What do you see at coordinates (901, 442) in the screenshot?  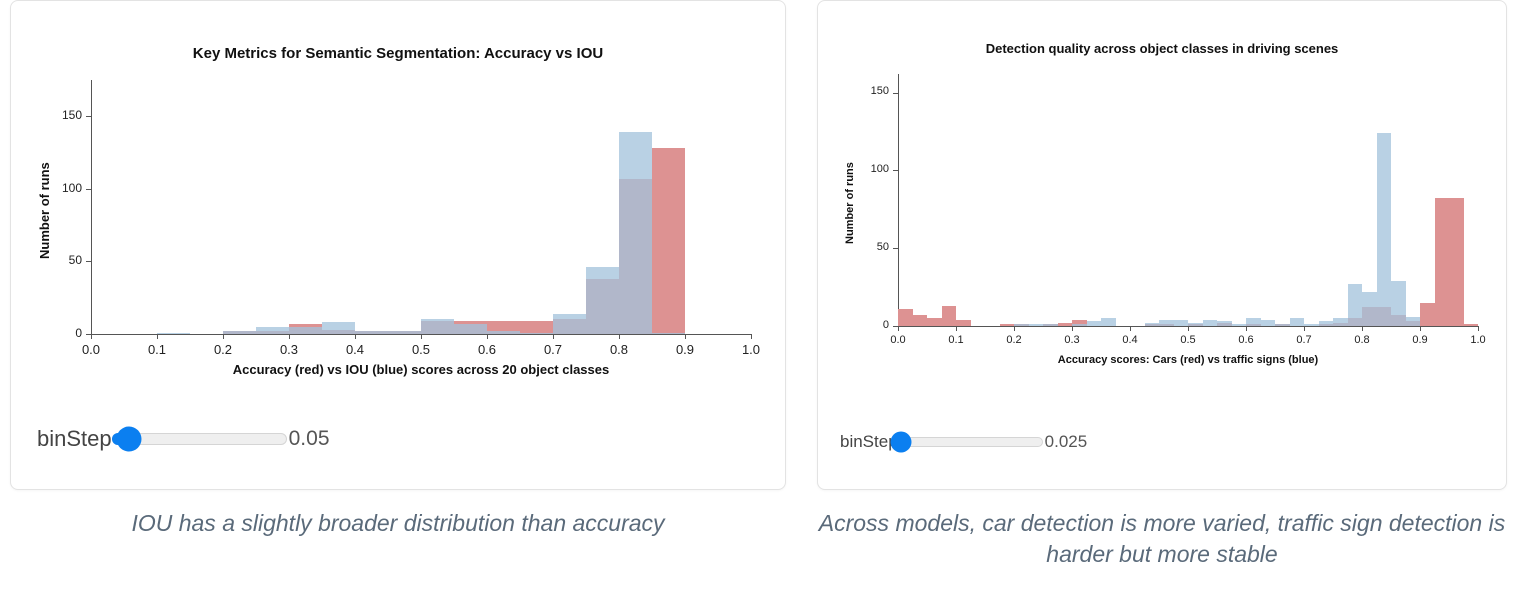 I see `slider-thumb-right` at bounding box center [901, 442].